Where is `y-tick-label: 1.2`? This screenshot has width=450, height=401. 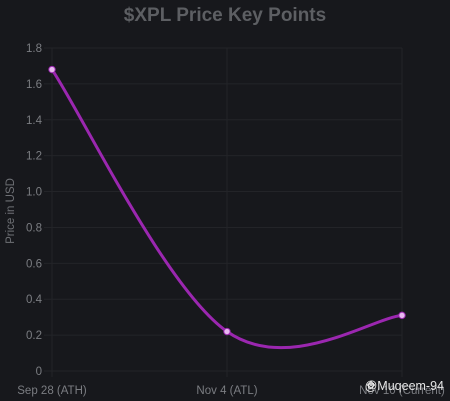 y-tick-label: 1.2 is located at coordinates (34, 157).